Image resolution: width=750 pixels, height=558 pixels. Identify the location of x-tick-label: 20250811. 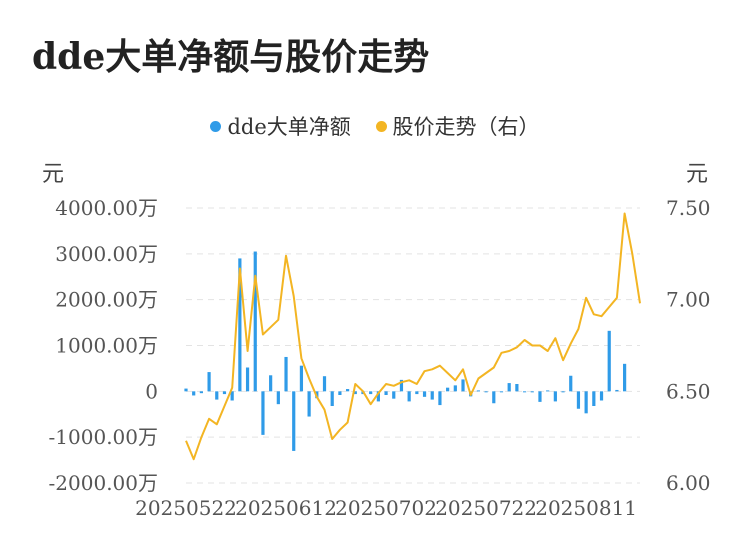
(586, 508).